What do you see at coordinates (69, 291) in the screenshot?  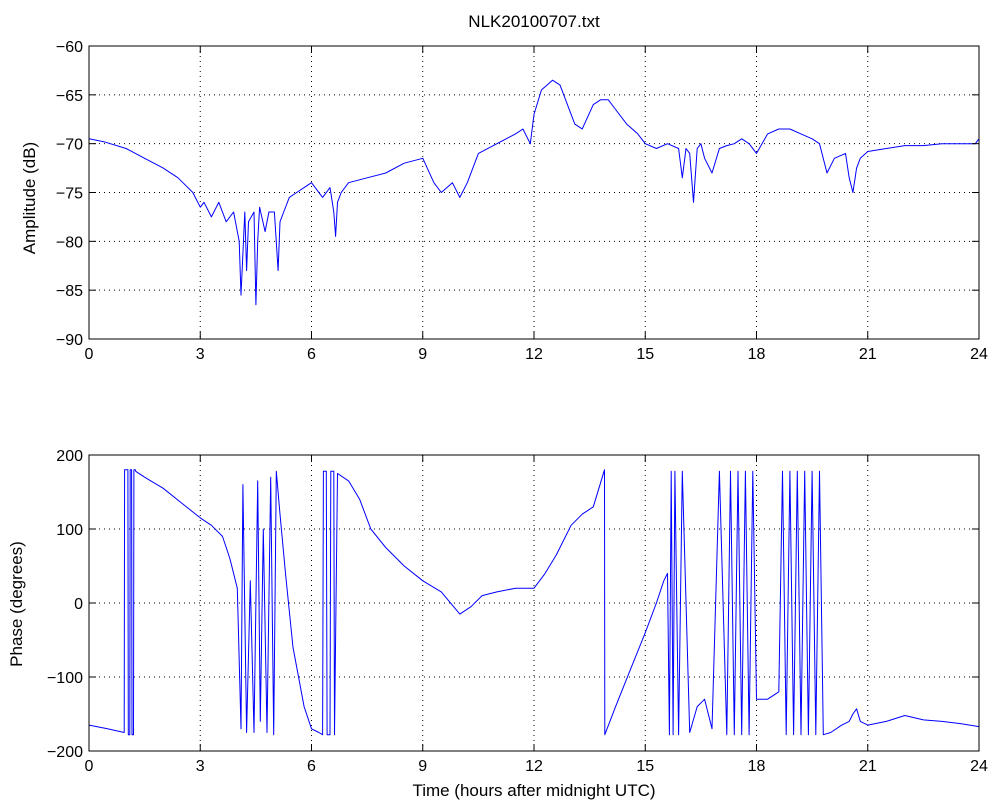 I see `amplitude-y-tick-label: −85` at bounding box center [69, 291].